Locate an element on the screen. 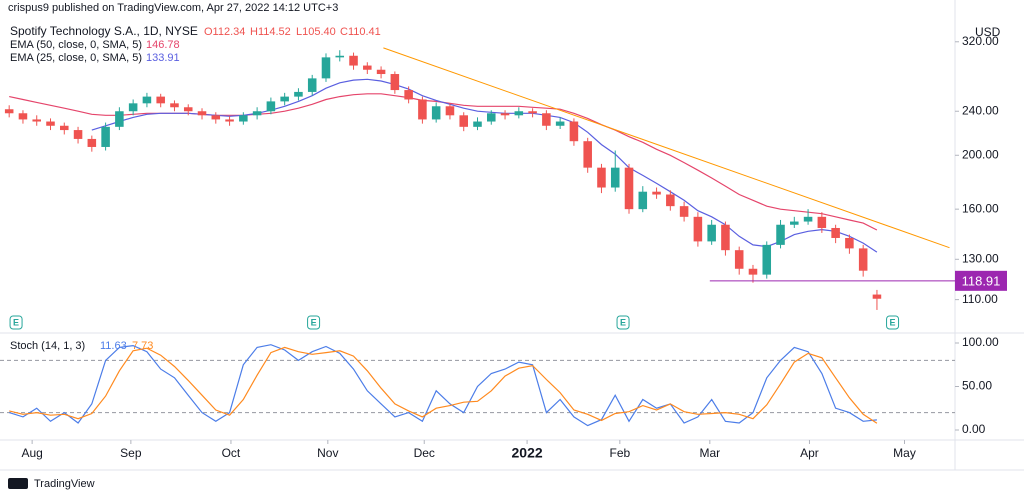 The height and width of the screenshot is (495, 1024). x-tick-label: Apr is located at coordinates (809, 453).